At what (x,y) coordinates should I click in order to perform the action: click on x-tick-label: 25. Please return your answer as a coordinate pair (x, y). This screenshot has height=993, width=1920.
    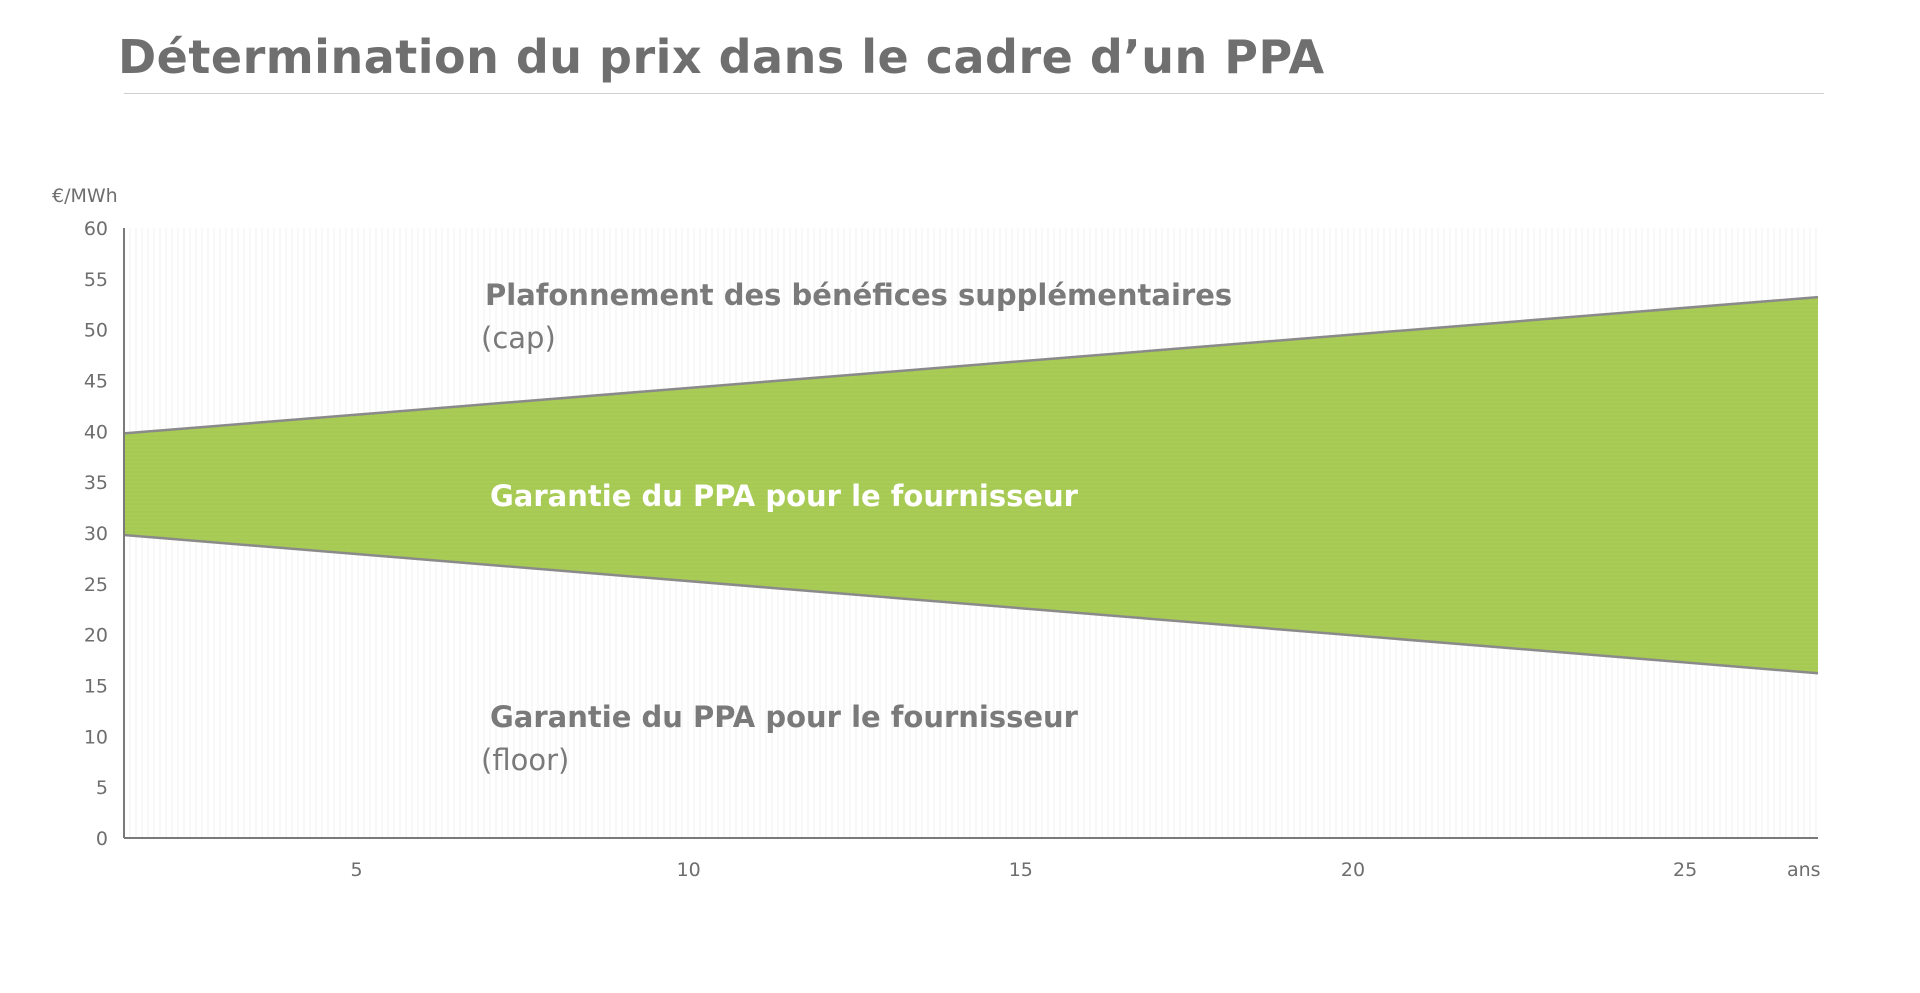
    Looking at the image, I should click on (1685, 870).